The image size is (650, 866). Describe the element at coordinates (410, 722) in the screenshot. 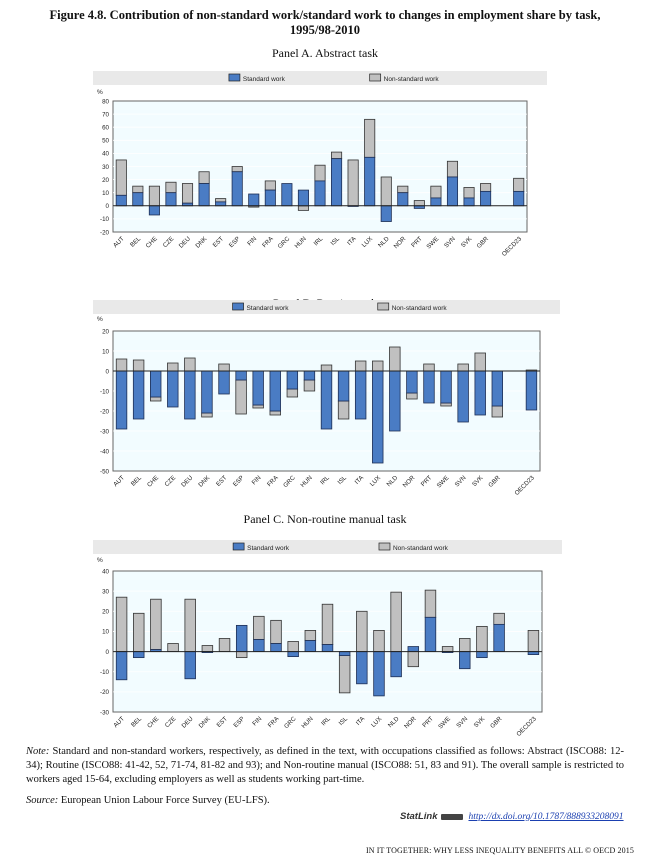

I see `panel-c-x-tick-label: NOR` at that location.